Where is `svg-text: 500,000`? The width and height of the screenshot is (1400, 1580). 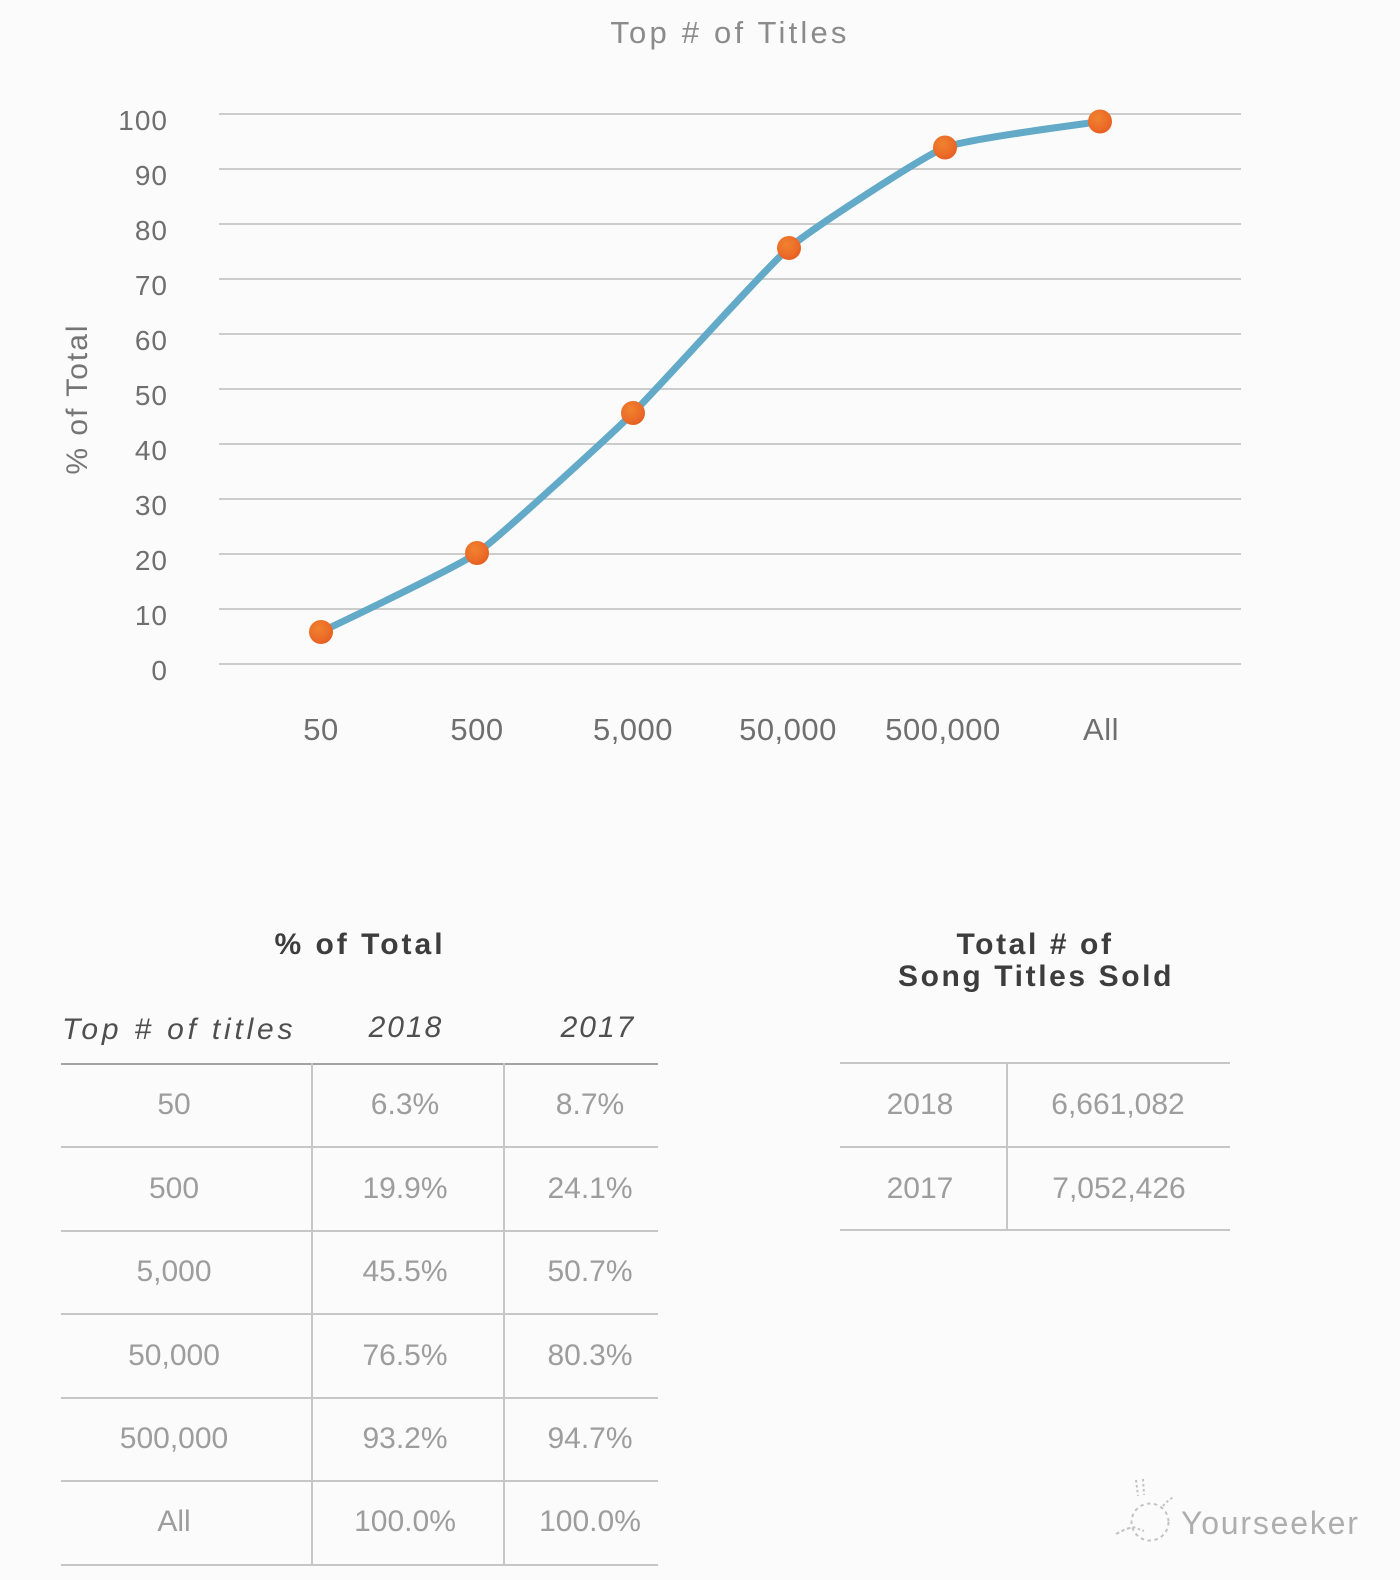
svg-text: 500,000 is located at coordinates (943, 729).